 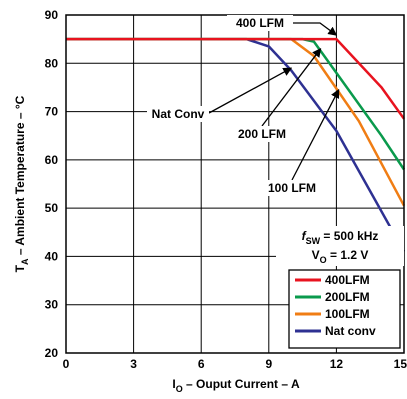 I want to click on x-tick-label: 15, so click(x=400, y=364).